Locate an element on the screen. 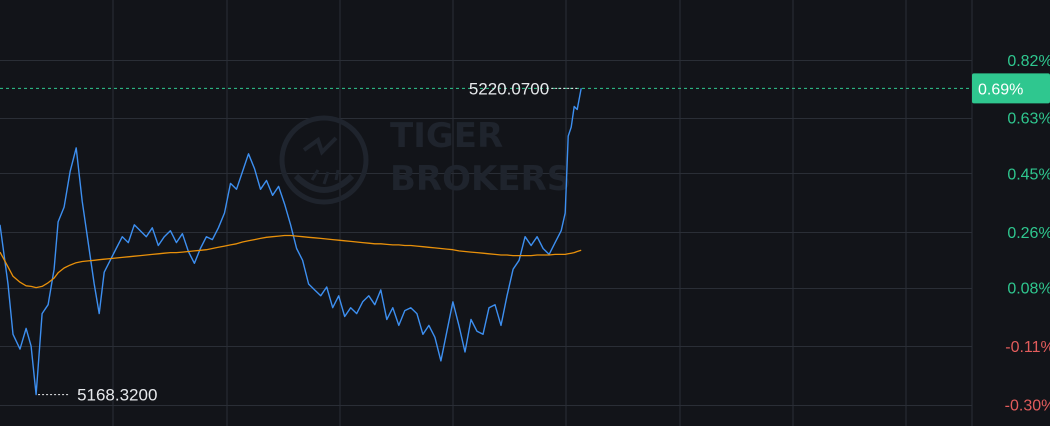  current-change-badge-bg is located at coordinates (1011, 88).